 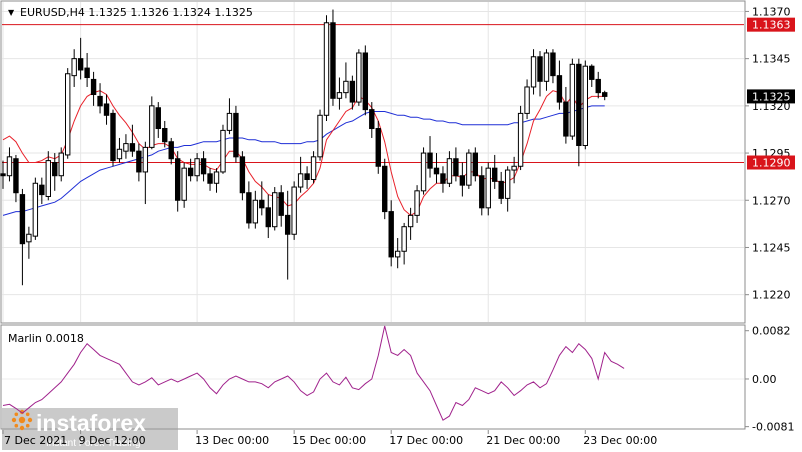 I want to click on symbol-marker-icon: ▼, so click(x=11, y=12).